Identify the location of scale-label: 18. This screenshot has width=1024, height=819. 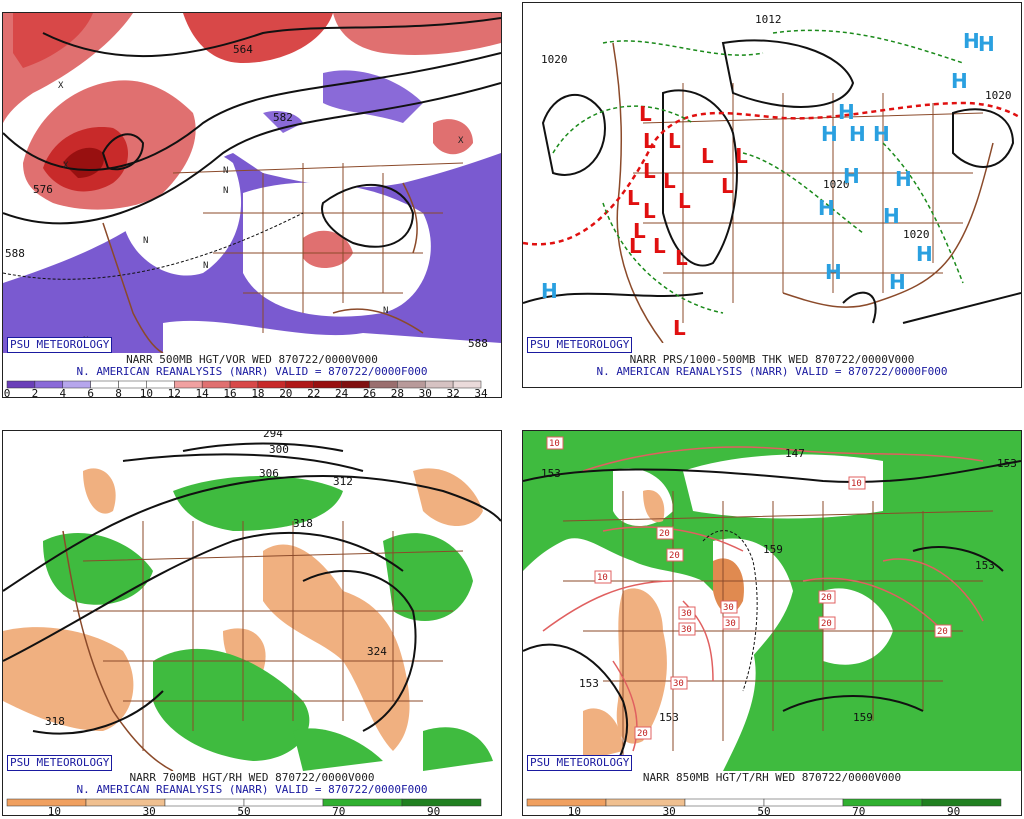
(257, 392).